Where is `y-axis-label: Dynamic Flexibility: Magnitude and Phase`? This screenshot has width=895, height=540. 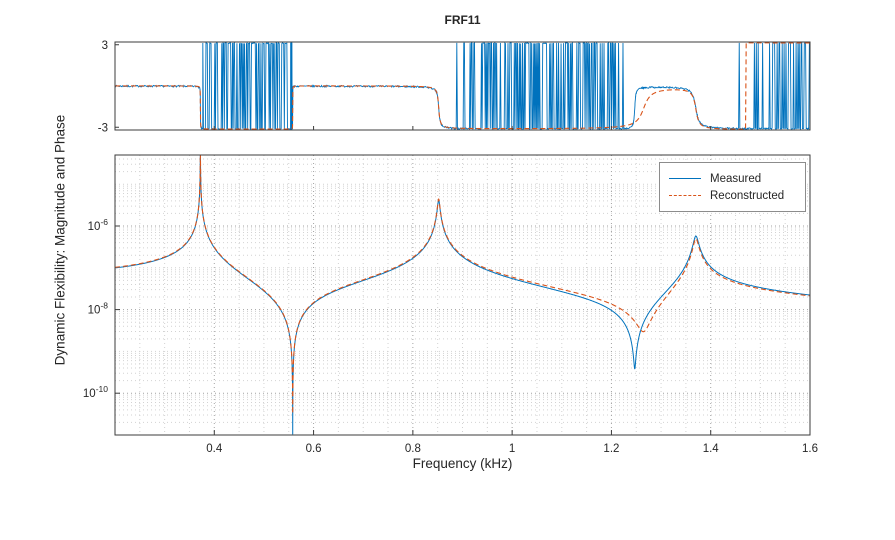
y-axis-label: Dynamic Flexibility: Magnitude and Phase is located at coordinates (60, 240).